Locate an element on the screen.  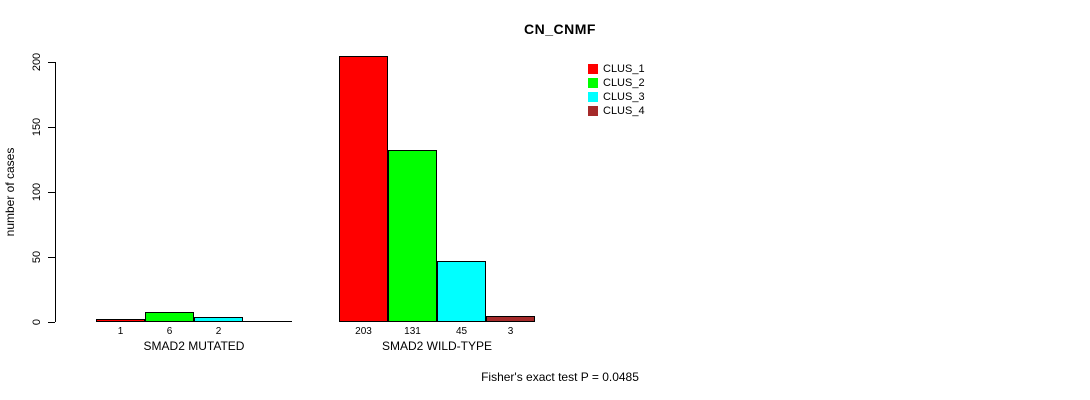
bar-clus_3-mutated is located at coordinates (218, 319).